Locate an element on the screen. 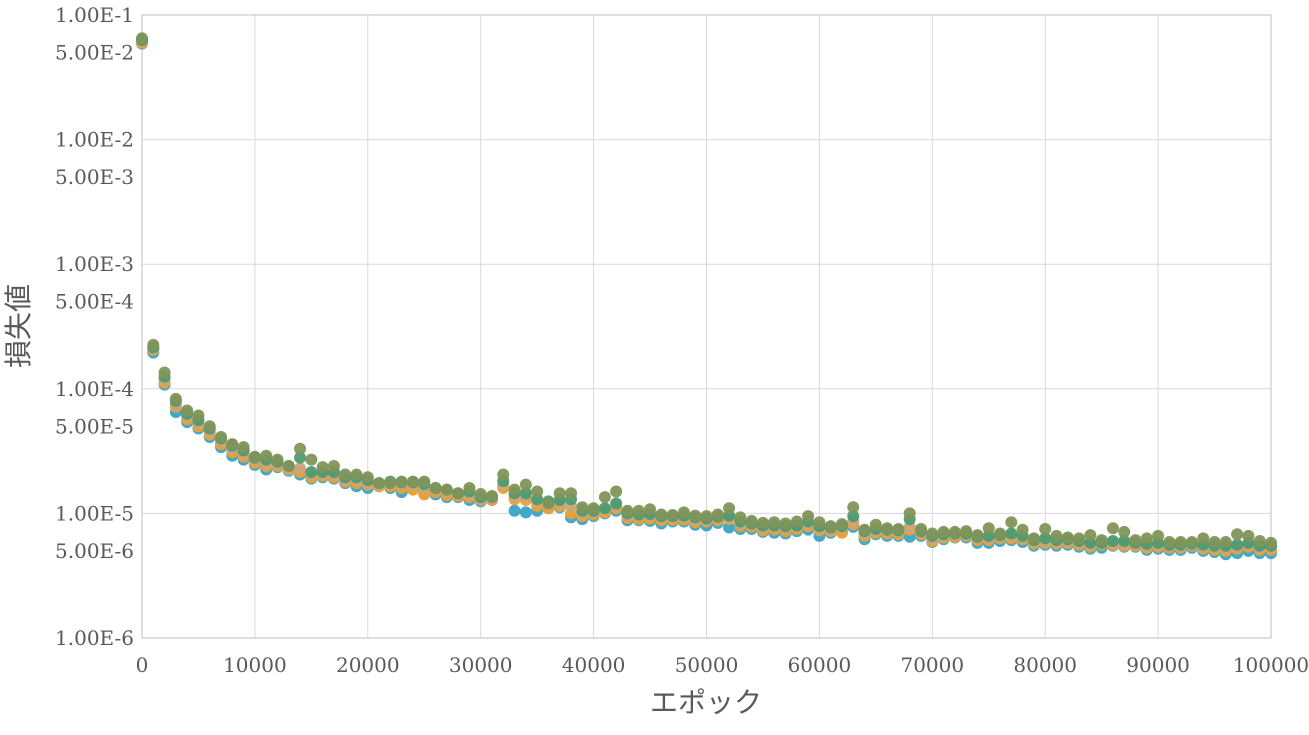 This screenshot has height=735, width=1309. y-tick-label: 1.00E-5 is located at coordinates (94, 513).